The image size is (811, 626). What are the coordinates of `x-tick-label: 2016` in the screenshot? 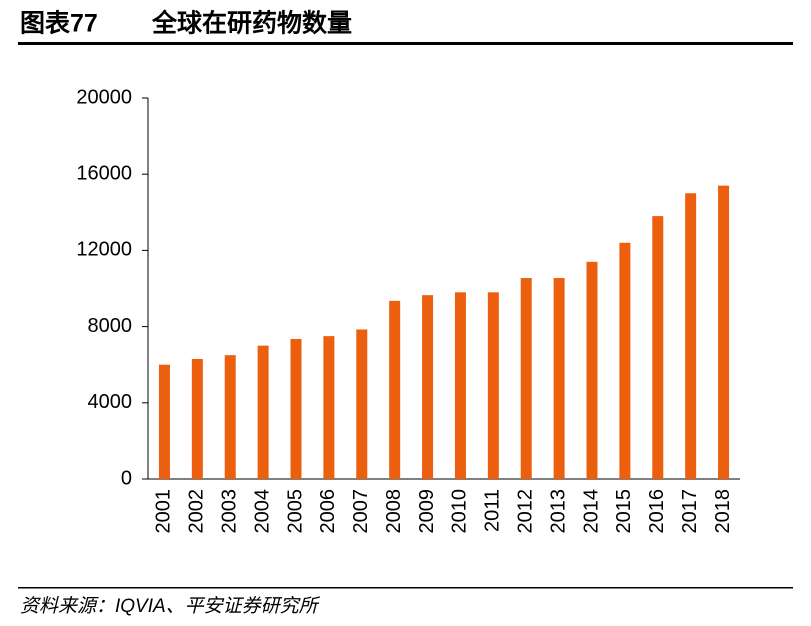 It's located at (657, 511).